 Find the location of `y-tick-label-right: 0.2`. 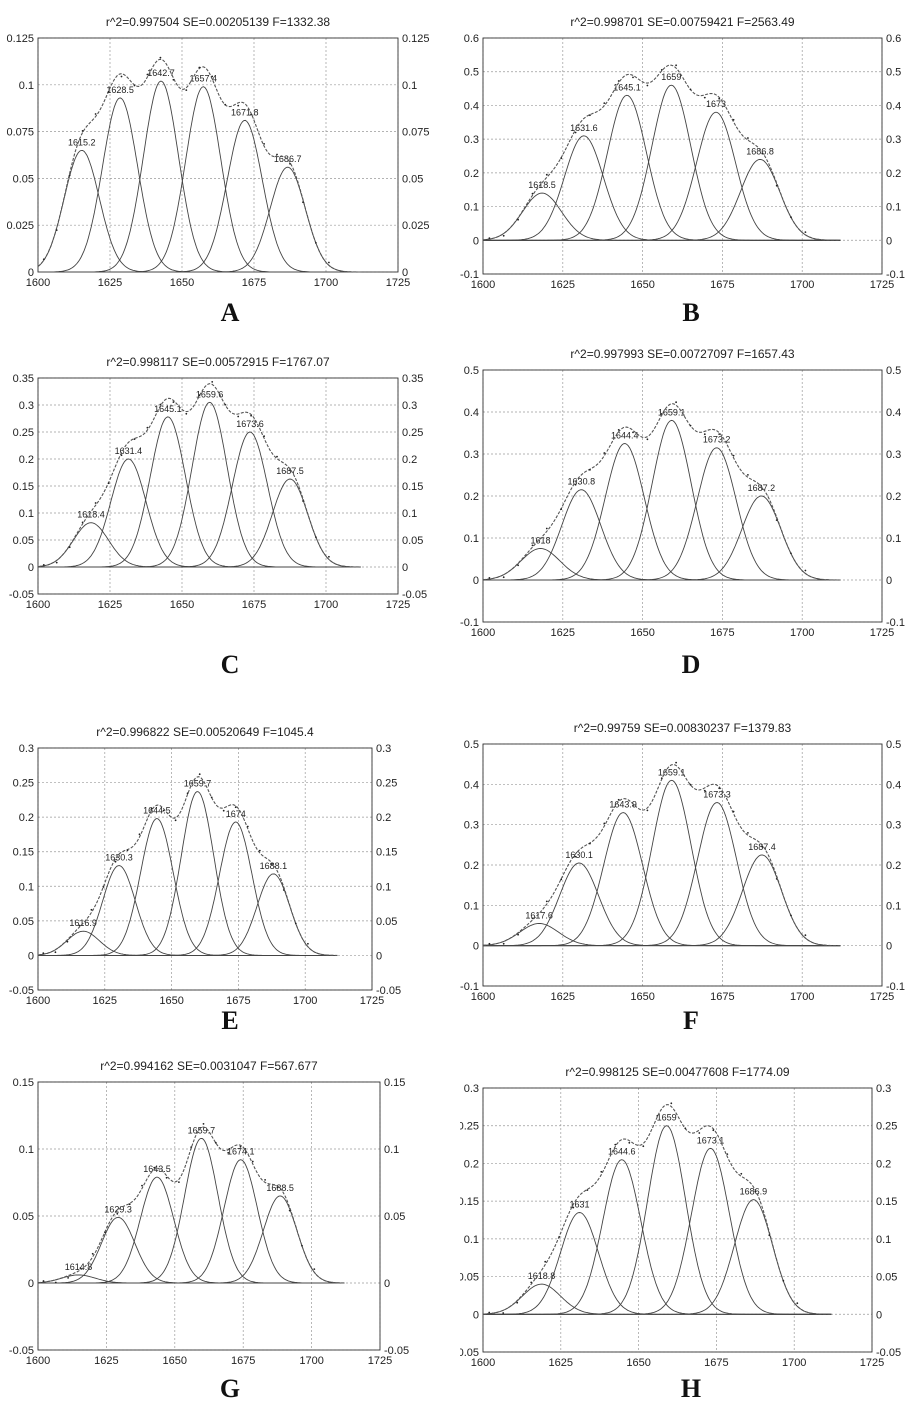

y-tick-label-right: 0.2 is located at coordinates (893, 866).